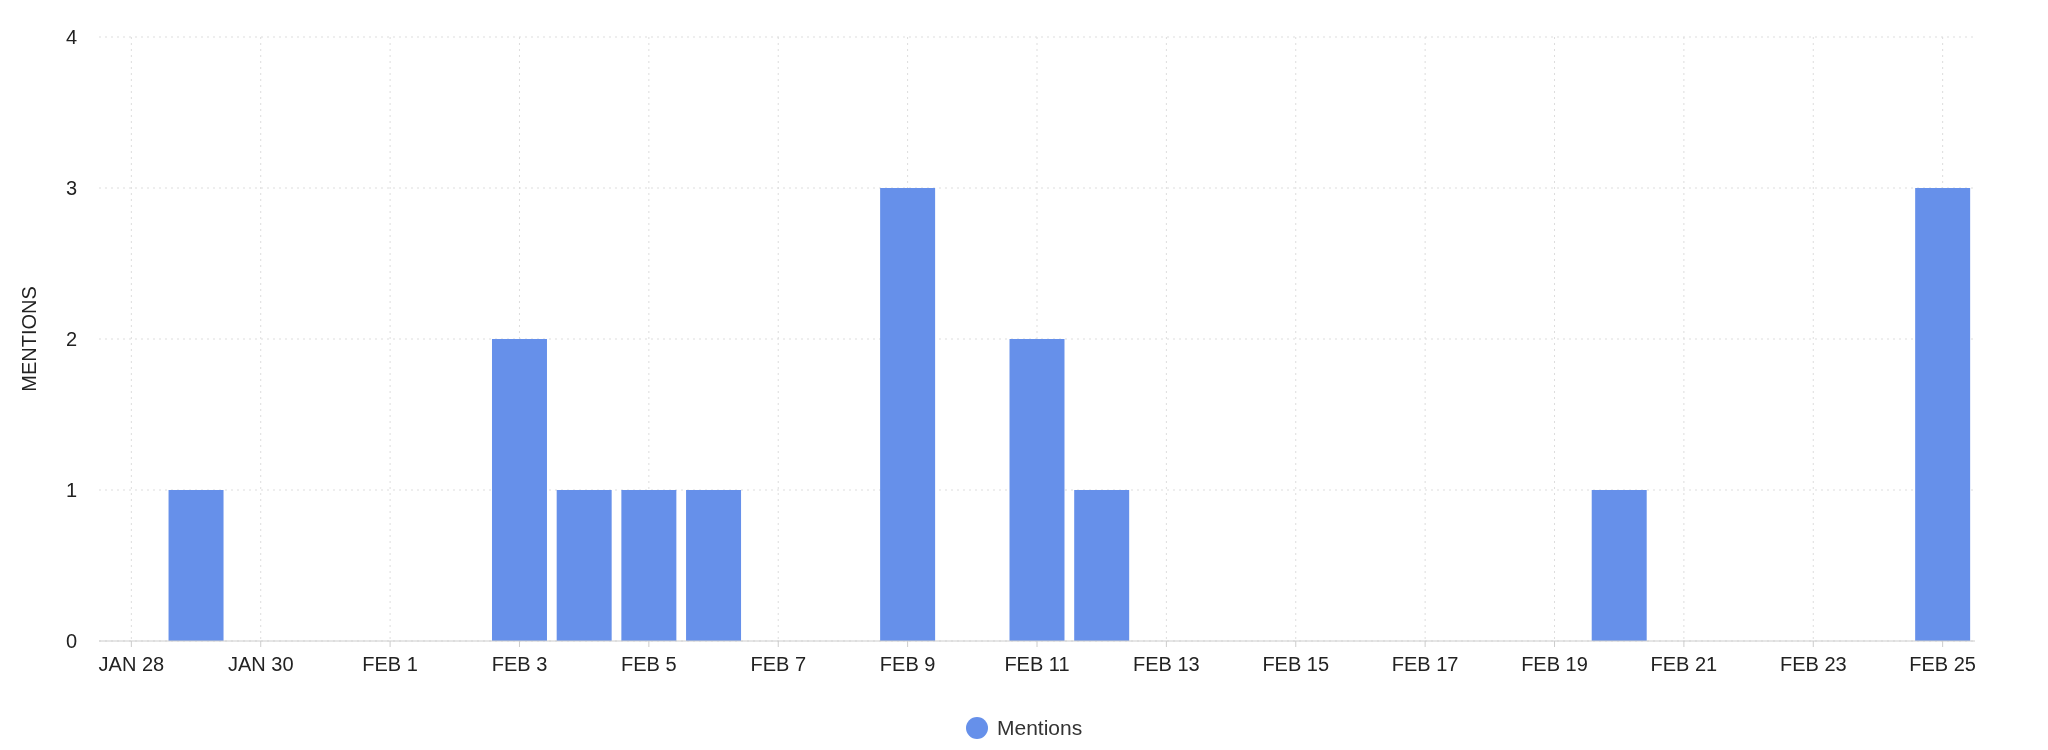 The height and width of the screenshot is (750, 2048). Describe the element at coordinates (1166, 664) in the screenshot. I see `x-tick-label: FEB 13` at that location.